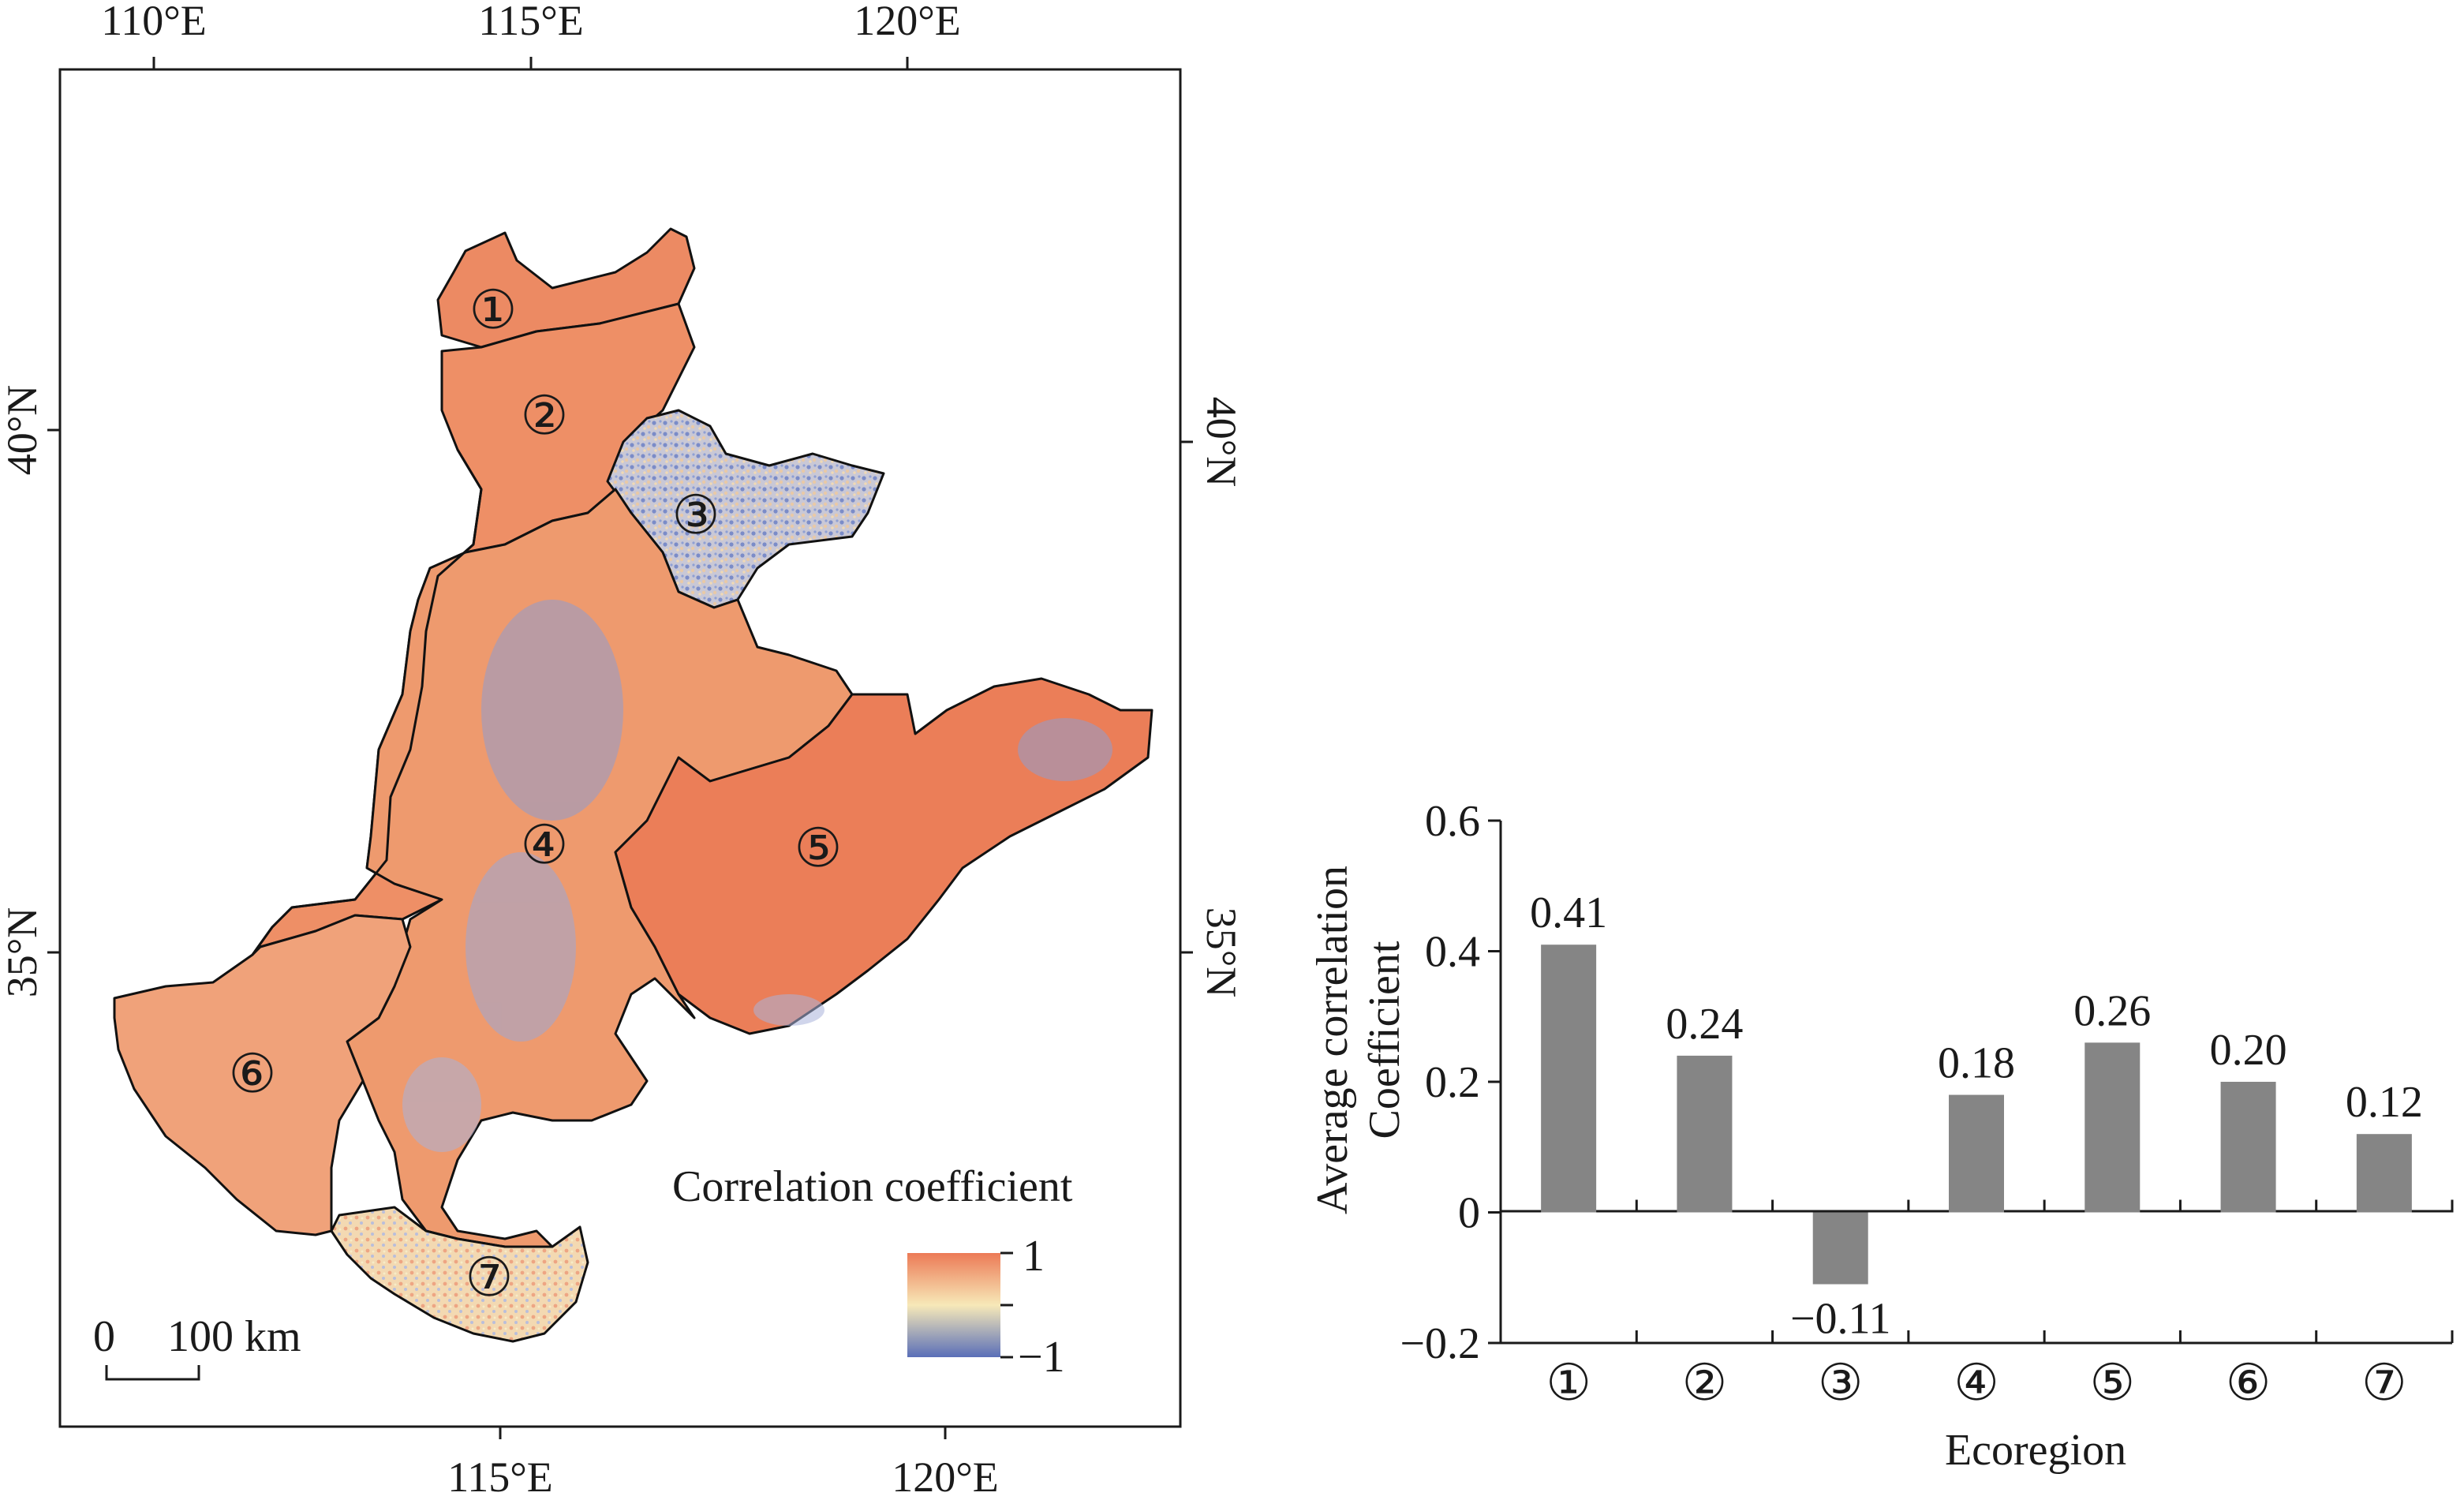 The height and width of the screenshot is (1500, 2464). What do you see at coordinates (1384, 1040) in the screenshot?
I see `y-axis-label: Coefficient` at bounding box center [1384, 1040].